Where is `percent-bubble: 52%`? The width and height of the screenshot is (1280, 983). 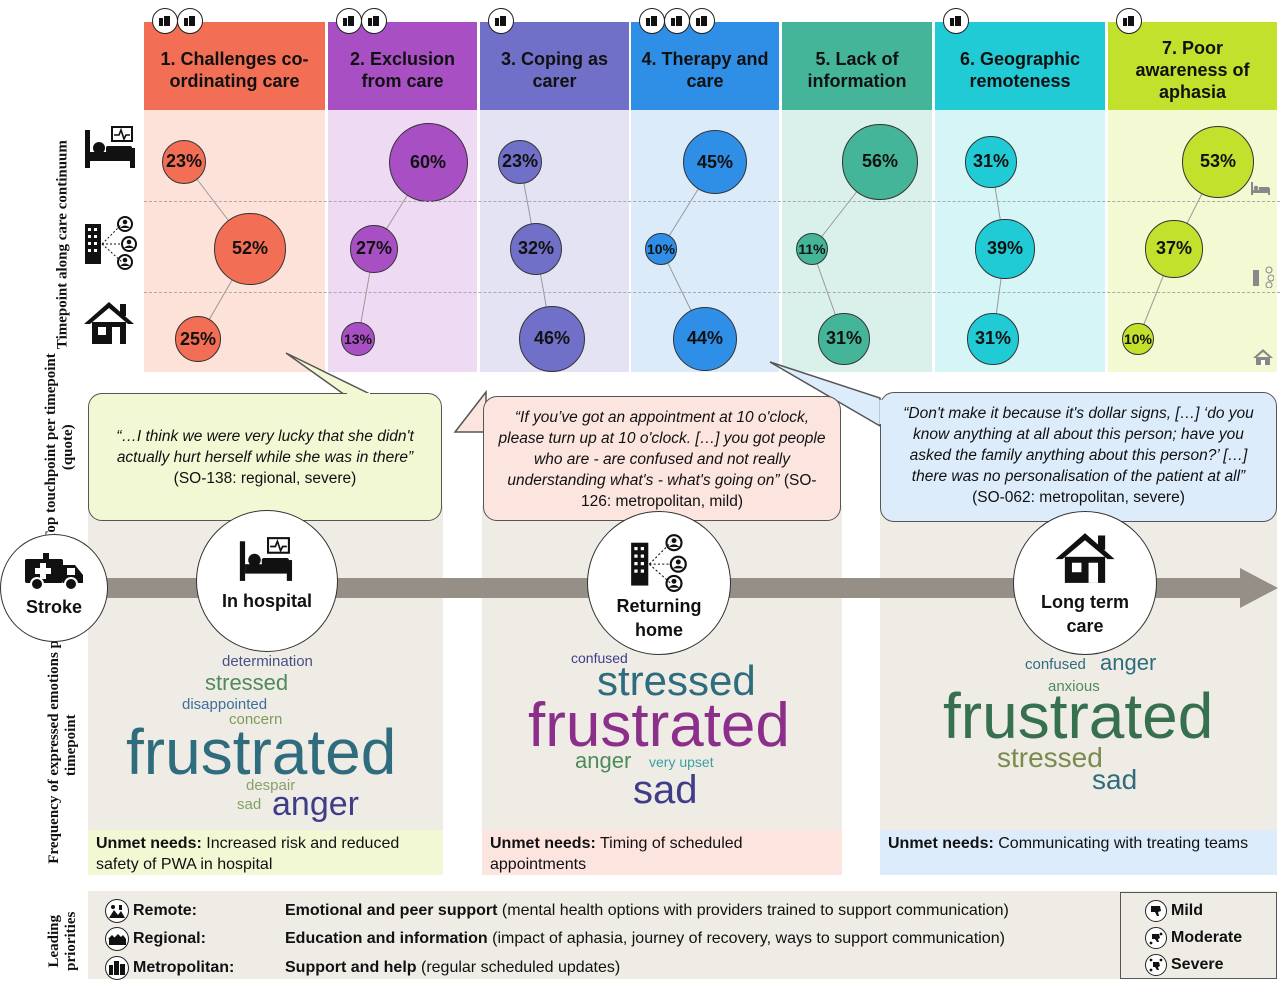 percent-bubble: 52% is located at coordinates (250, 249).